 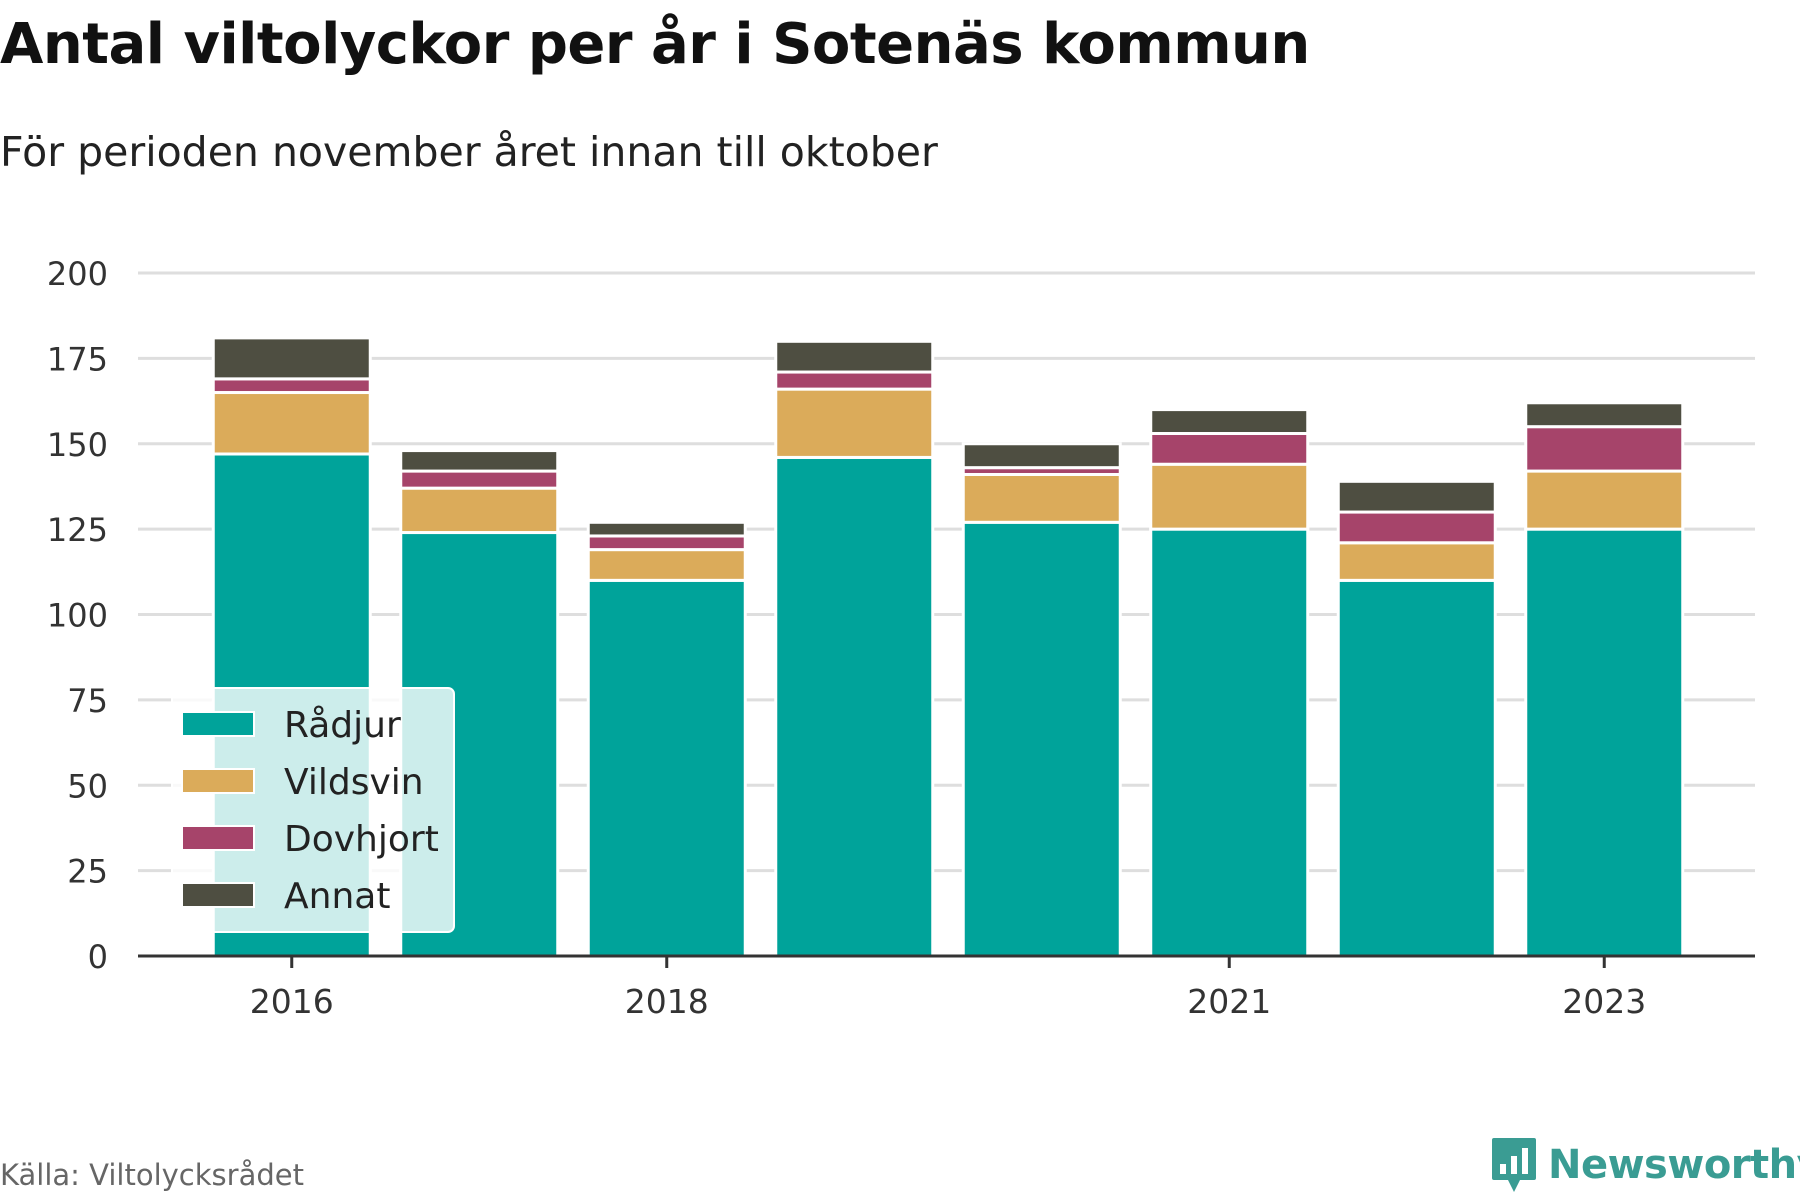 I want to click on y-tick-label: 50, so click(x=87, y=786).